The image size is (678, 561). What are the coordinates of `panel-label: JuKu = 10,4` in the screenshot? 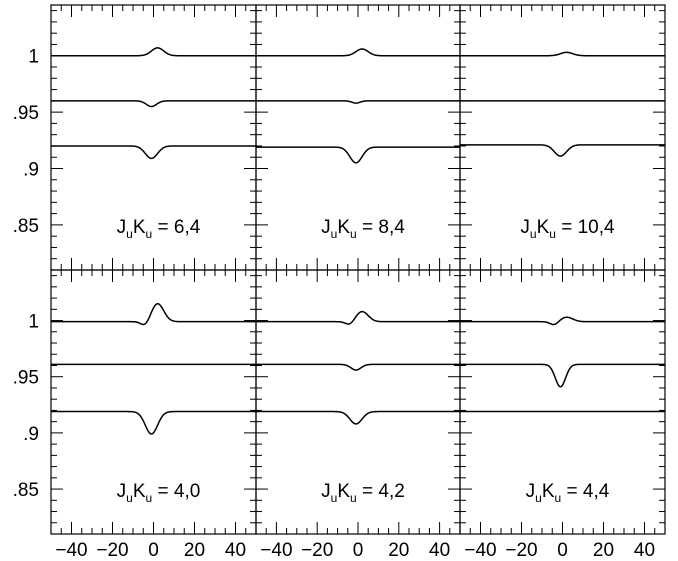 It's located at (567, 229).